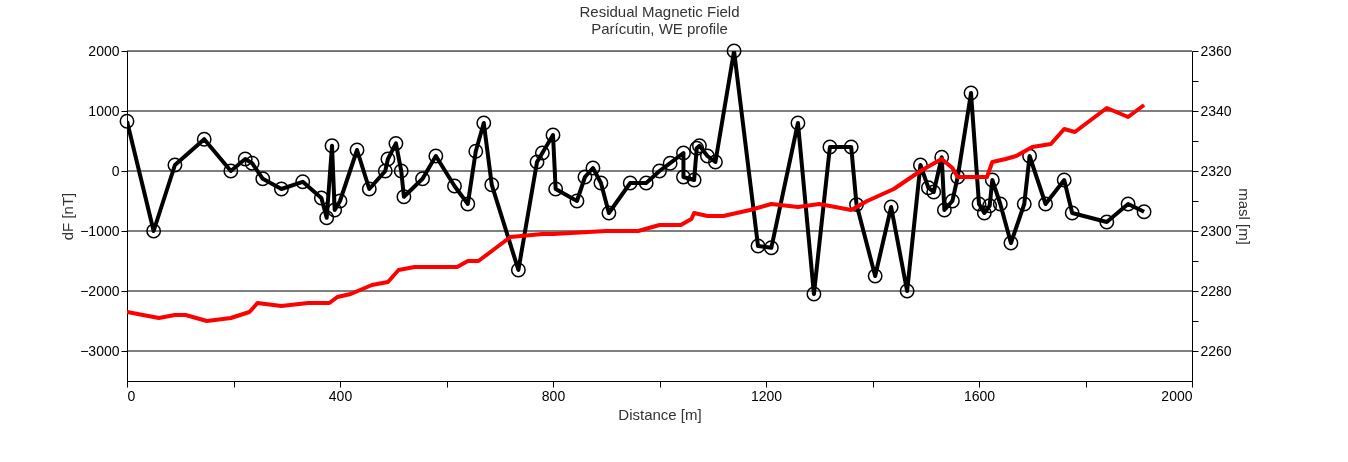 This screenshot has height=462, width=1348. What do you see at coordinates (100, 230) in the screenshot?
I see `y-tick-label: −1000` at bounding box center [100, 230].